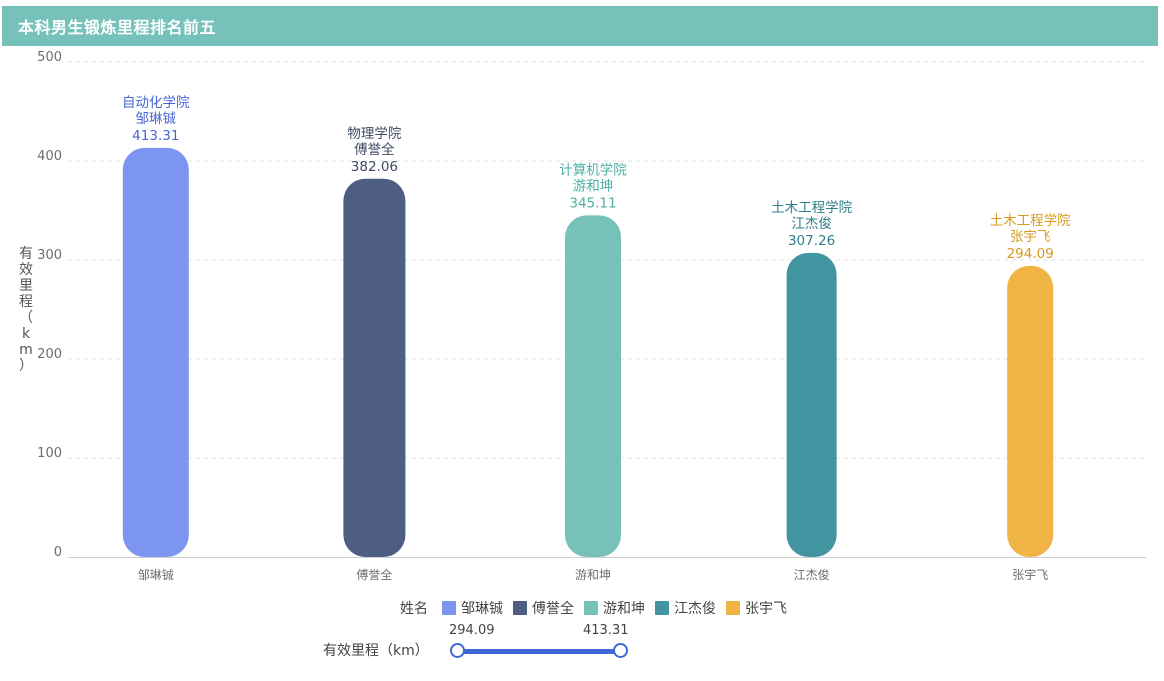  What do you see at coordinates (414, 609) in the screenshot?
I see `legend-title: 姓名` at bounding box center [414, 609].